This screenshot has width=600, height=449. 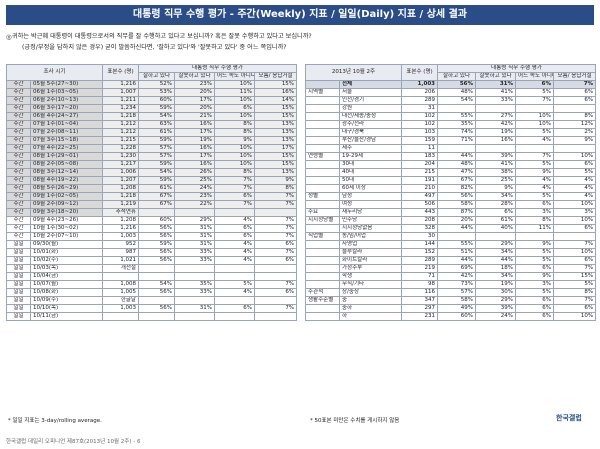 What do you see at coordinates (18, 284) in the screenshot?
I see `table-cell: 일일` at bounding box center [18, 284].